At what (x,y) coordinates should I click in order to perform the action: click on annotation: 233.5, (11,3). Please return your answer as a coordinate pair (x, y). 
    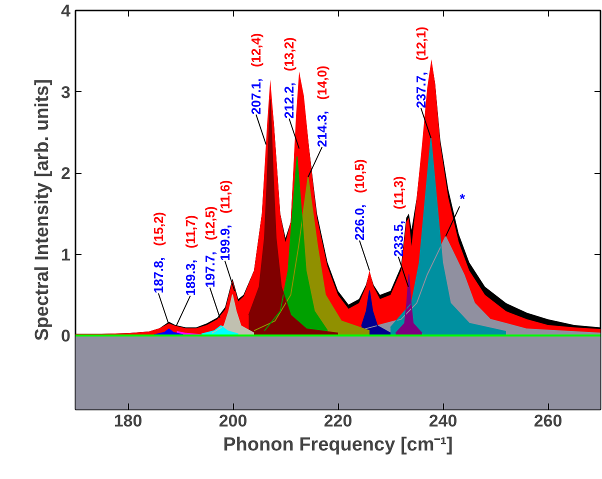
    Looking at the image, I should click on (398, 216).